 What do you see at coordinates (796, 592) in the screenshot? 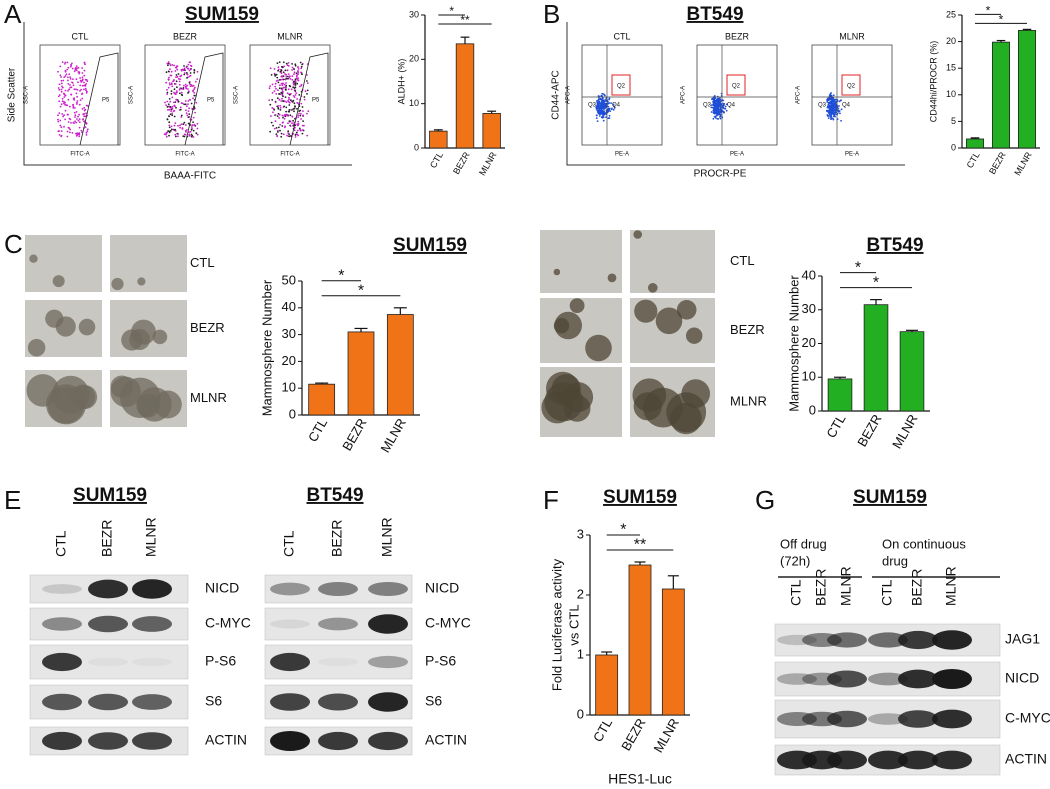
I see `lane-label: CTL` at bounding box center [796, 592].